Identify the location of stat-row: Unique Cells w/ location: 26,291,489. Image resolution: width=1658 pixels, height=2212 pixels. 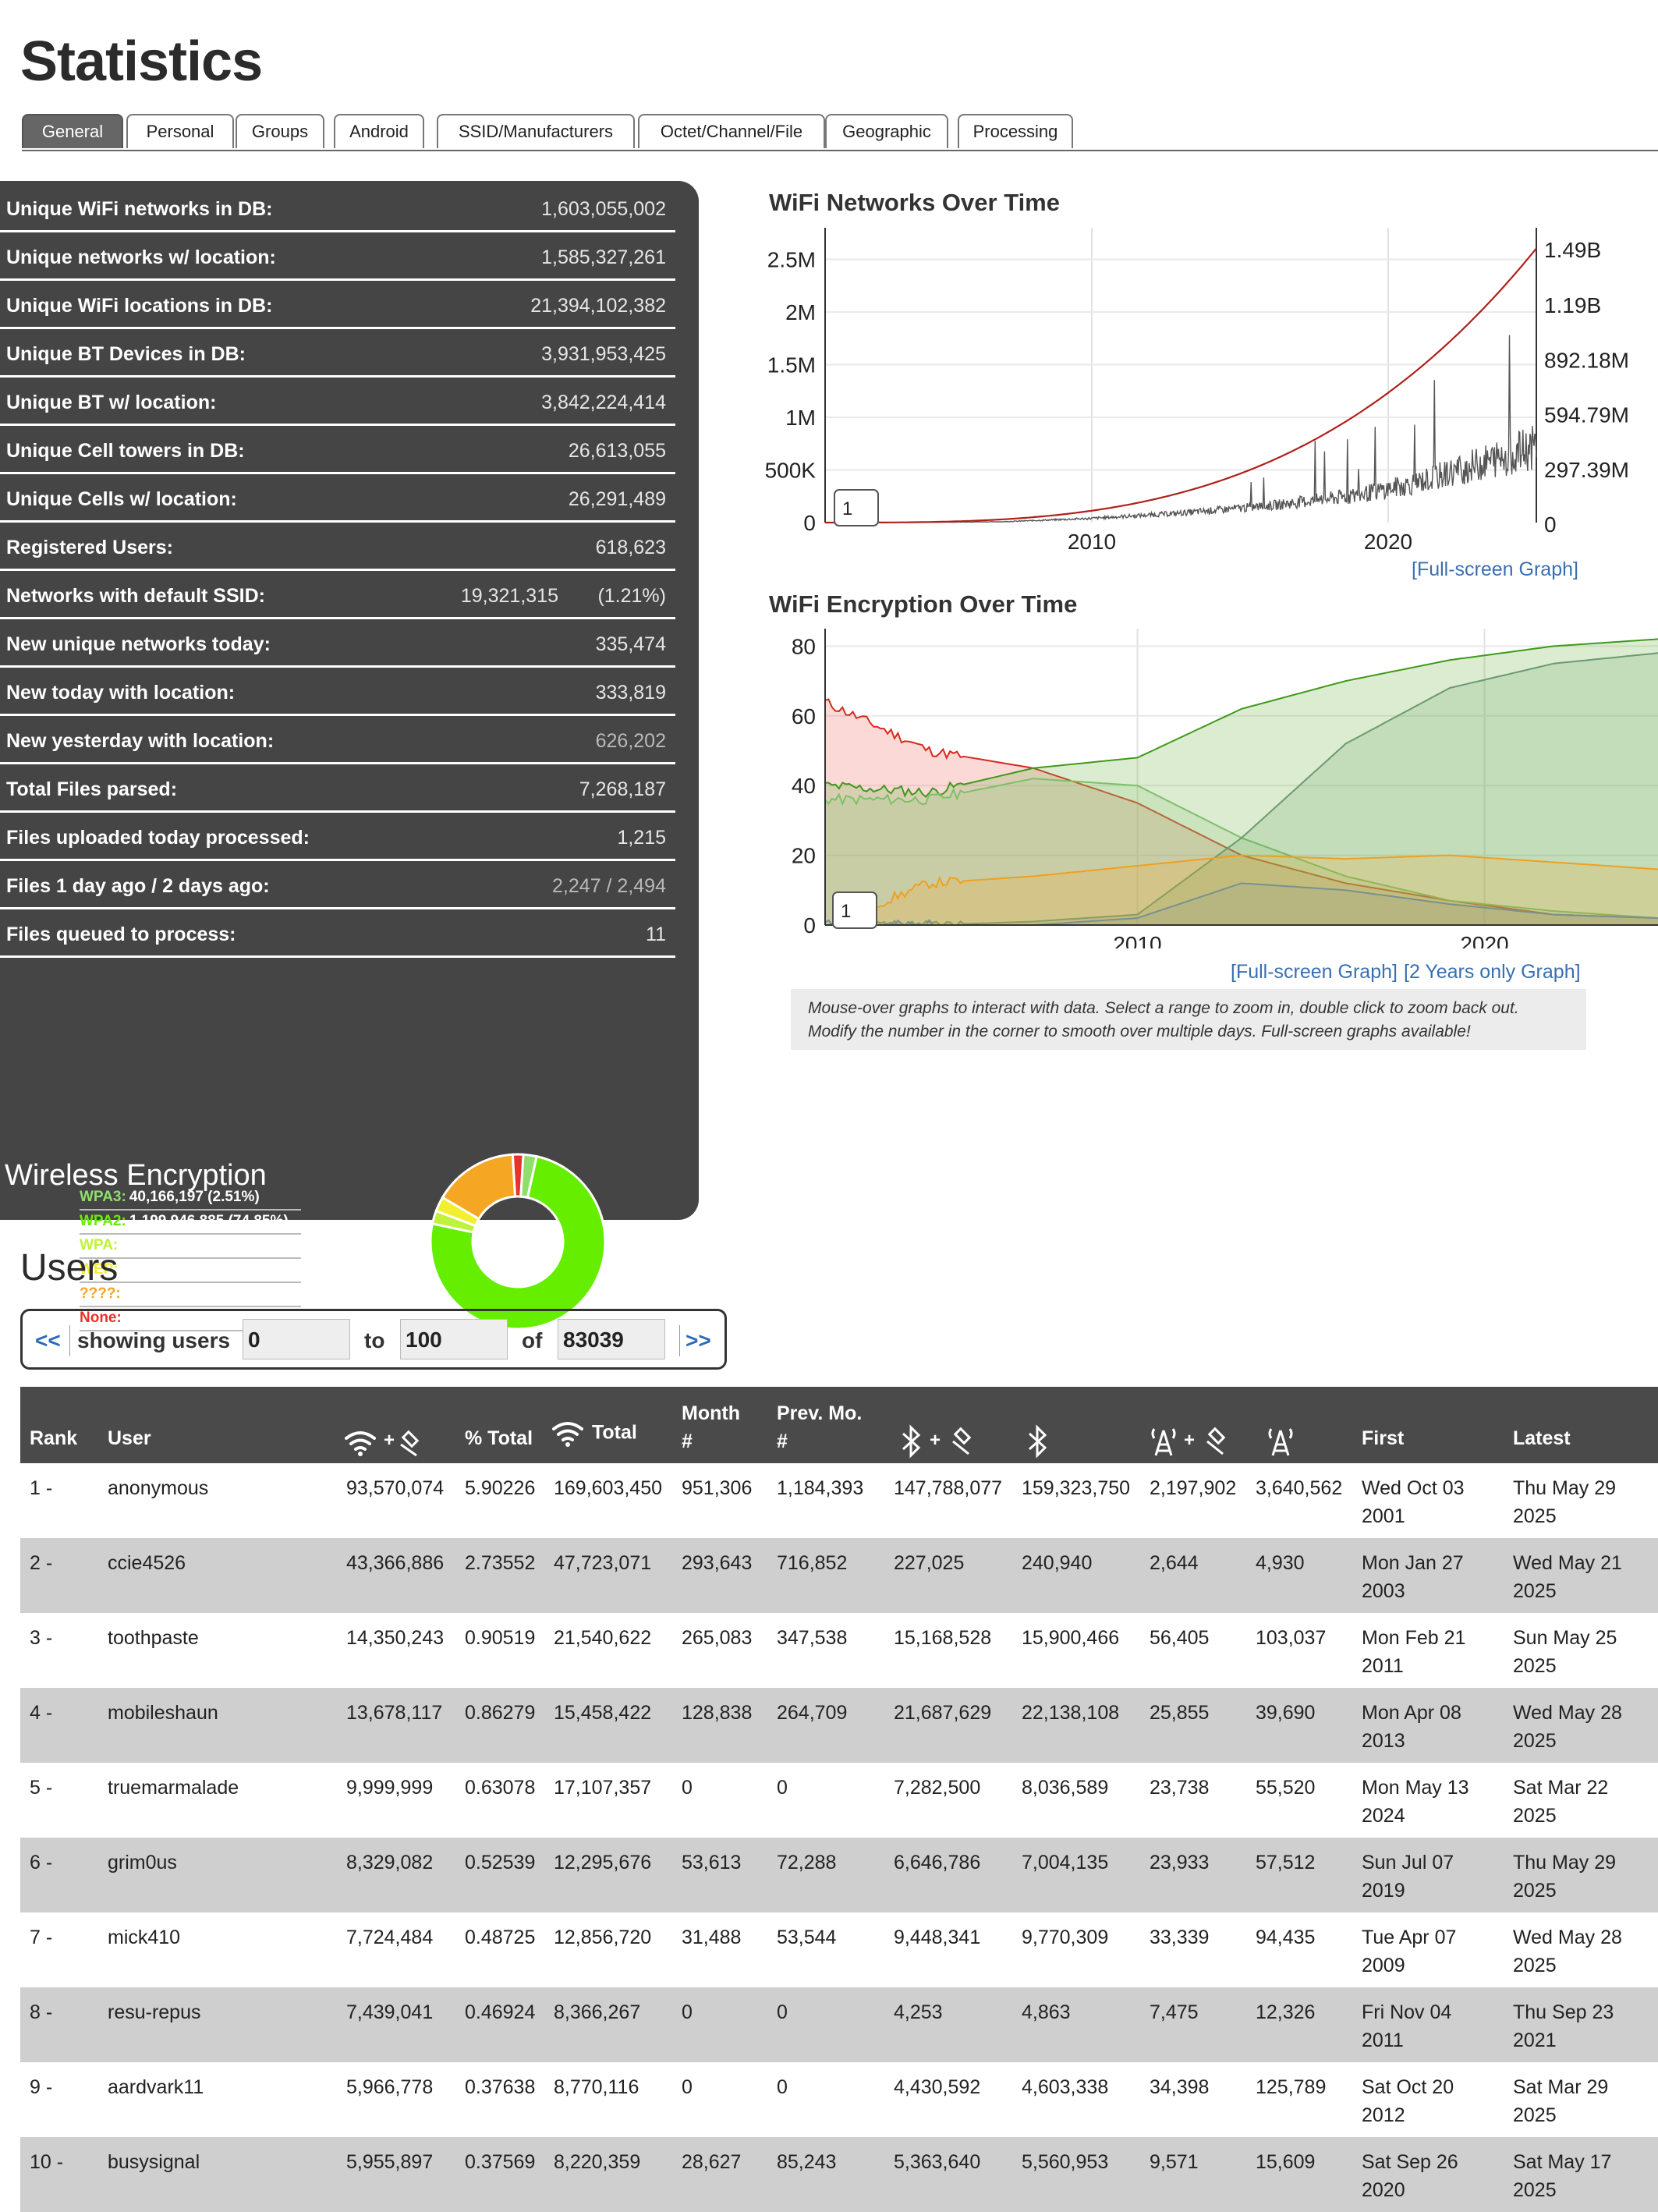
(337, 500).